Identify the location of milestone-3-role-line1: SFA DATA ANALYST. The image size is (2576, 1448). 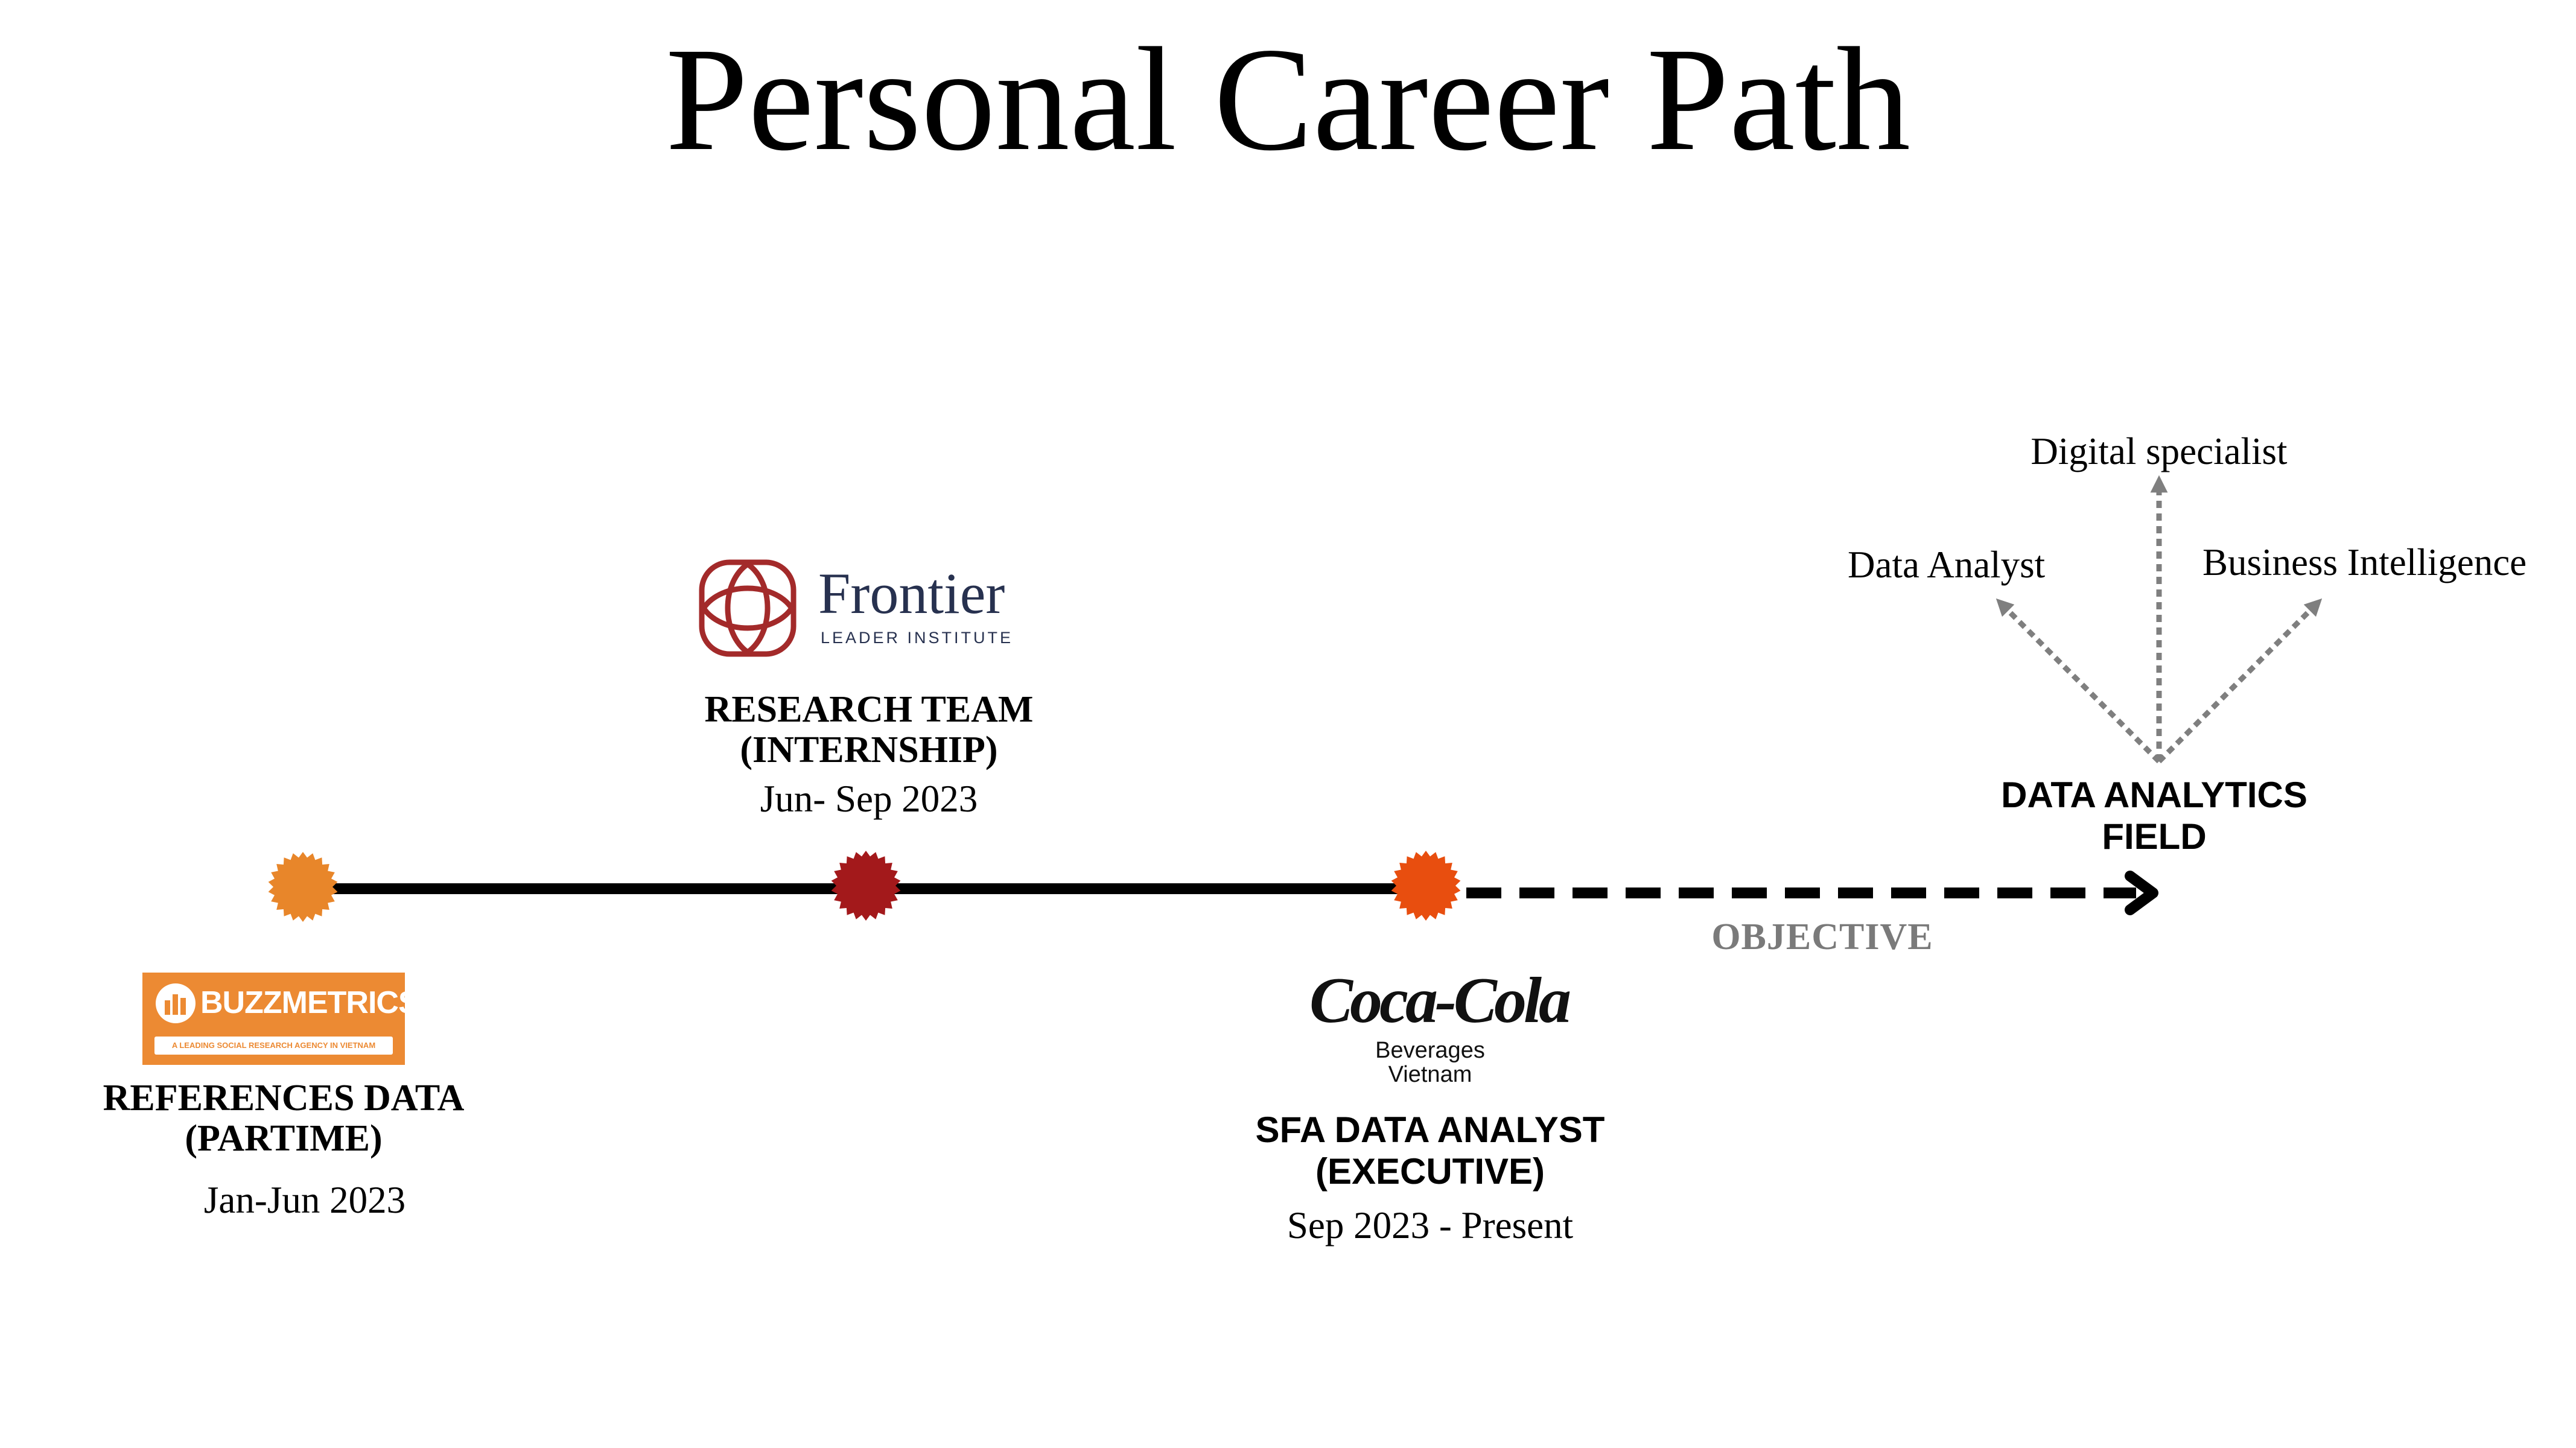
(1430, 1130).